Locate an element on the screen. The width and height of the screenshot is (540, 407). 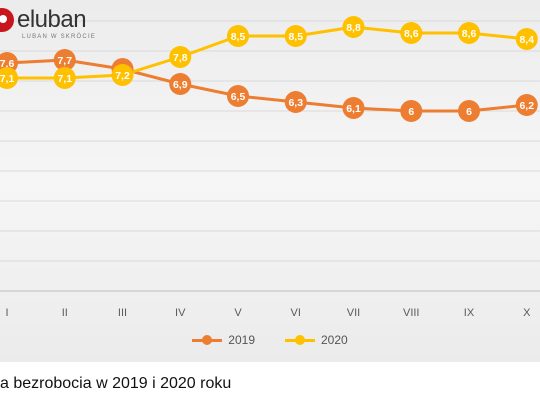
x-tick-label: III is located at coordinates (122, 313).